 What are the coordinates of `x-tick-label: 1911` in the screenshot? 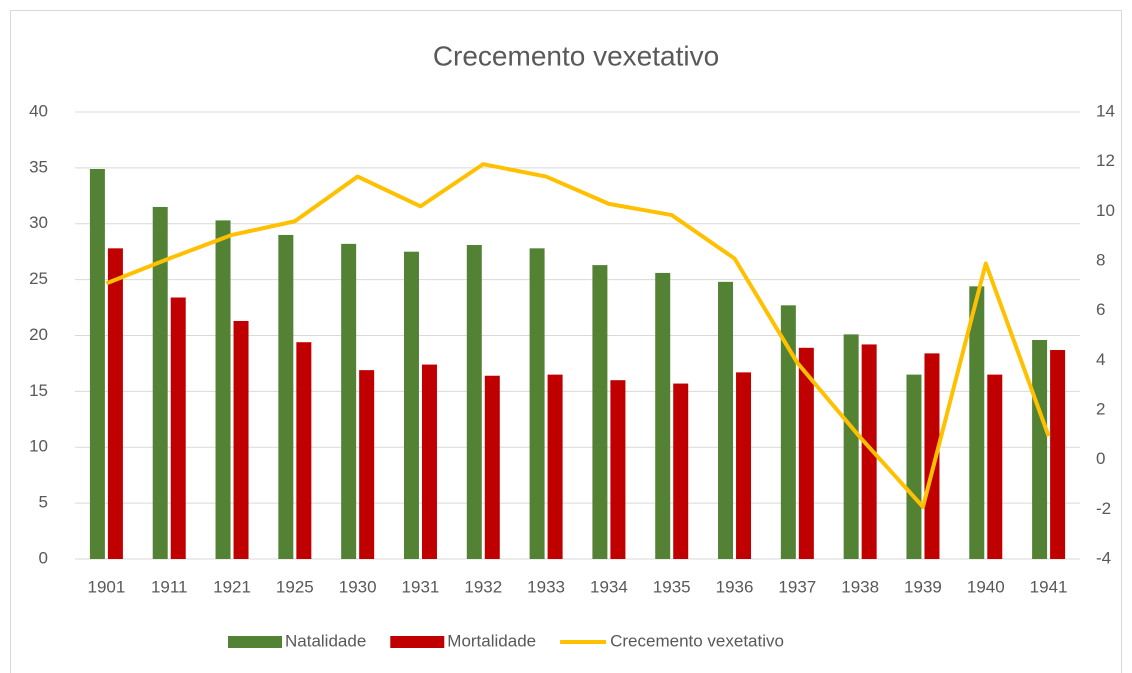 It's located at (169, 586).